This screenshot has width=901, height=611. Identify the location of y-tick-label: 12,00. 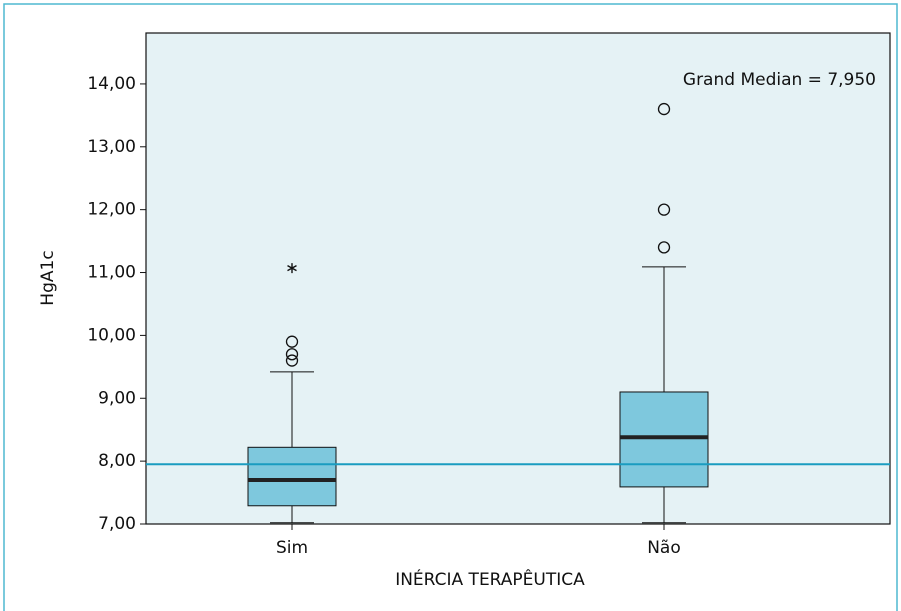
(111, 210).